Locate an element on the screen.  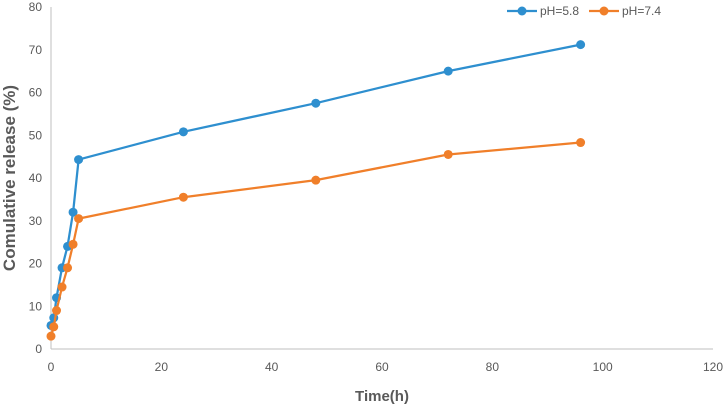
y-tick-label: 80 is located at coordinates (36, 7).